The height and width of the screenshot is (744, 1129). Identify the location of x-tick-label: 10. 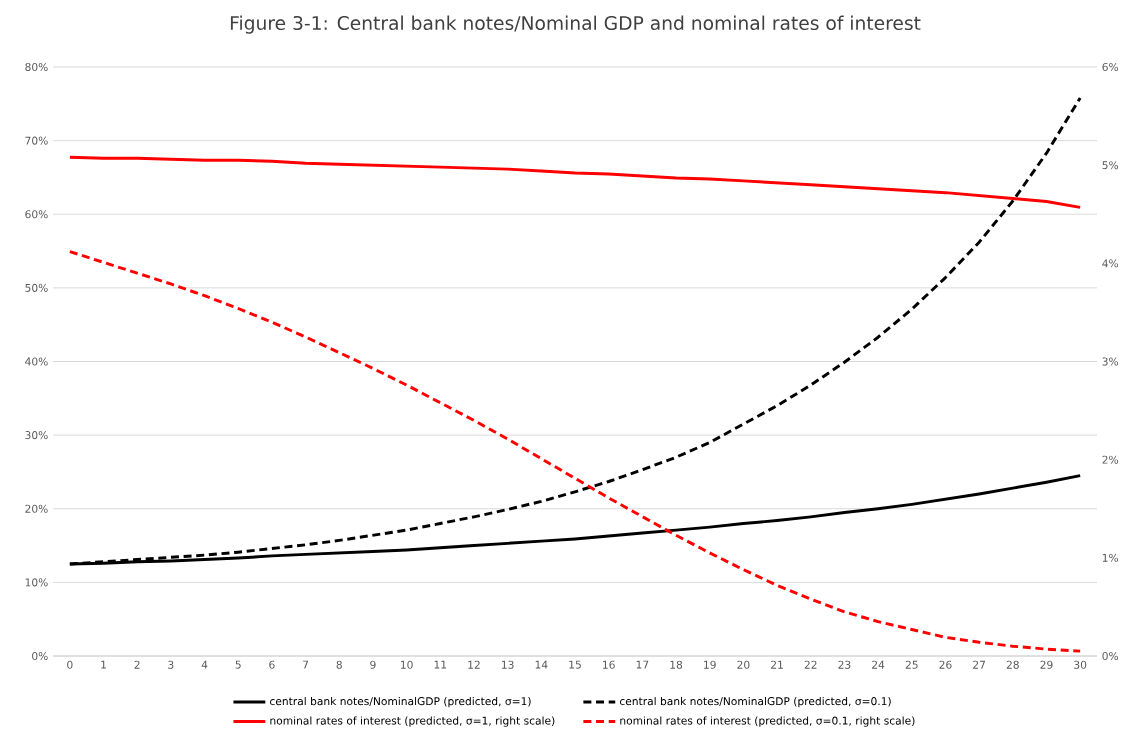
(407, 664).